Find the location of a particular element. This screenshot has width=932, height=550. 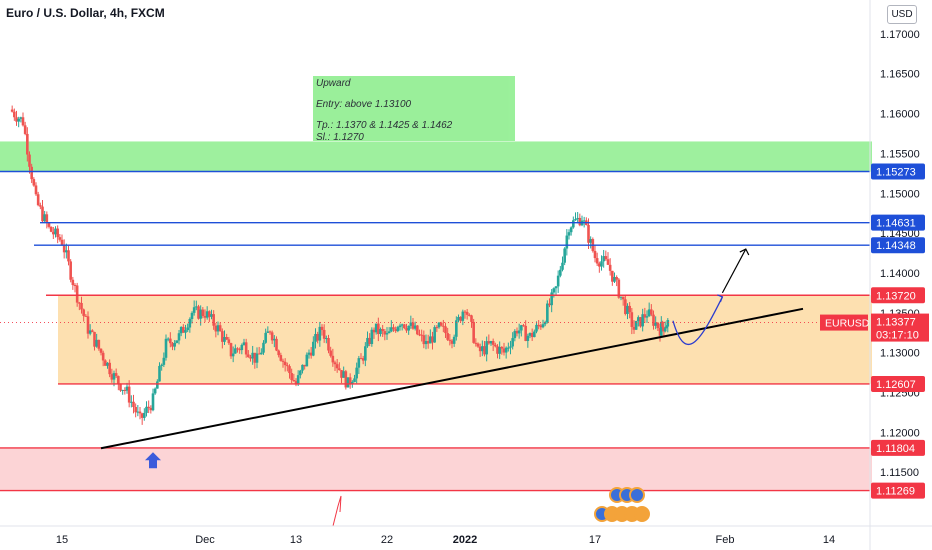

time-tick-label: 17 is located at coordinates (595, 540).